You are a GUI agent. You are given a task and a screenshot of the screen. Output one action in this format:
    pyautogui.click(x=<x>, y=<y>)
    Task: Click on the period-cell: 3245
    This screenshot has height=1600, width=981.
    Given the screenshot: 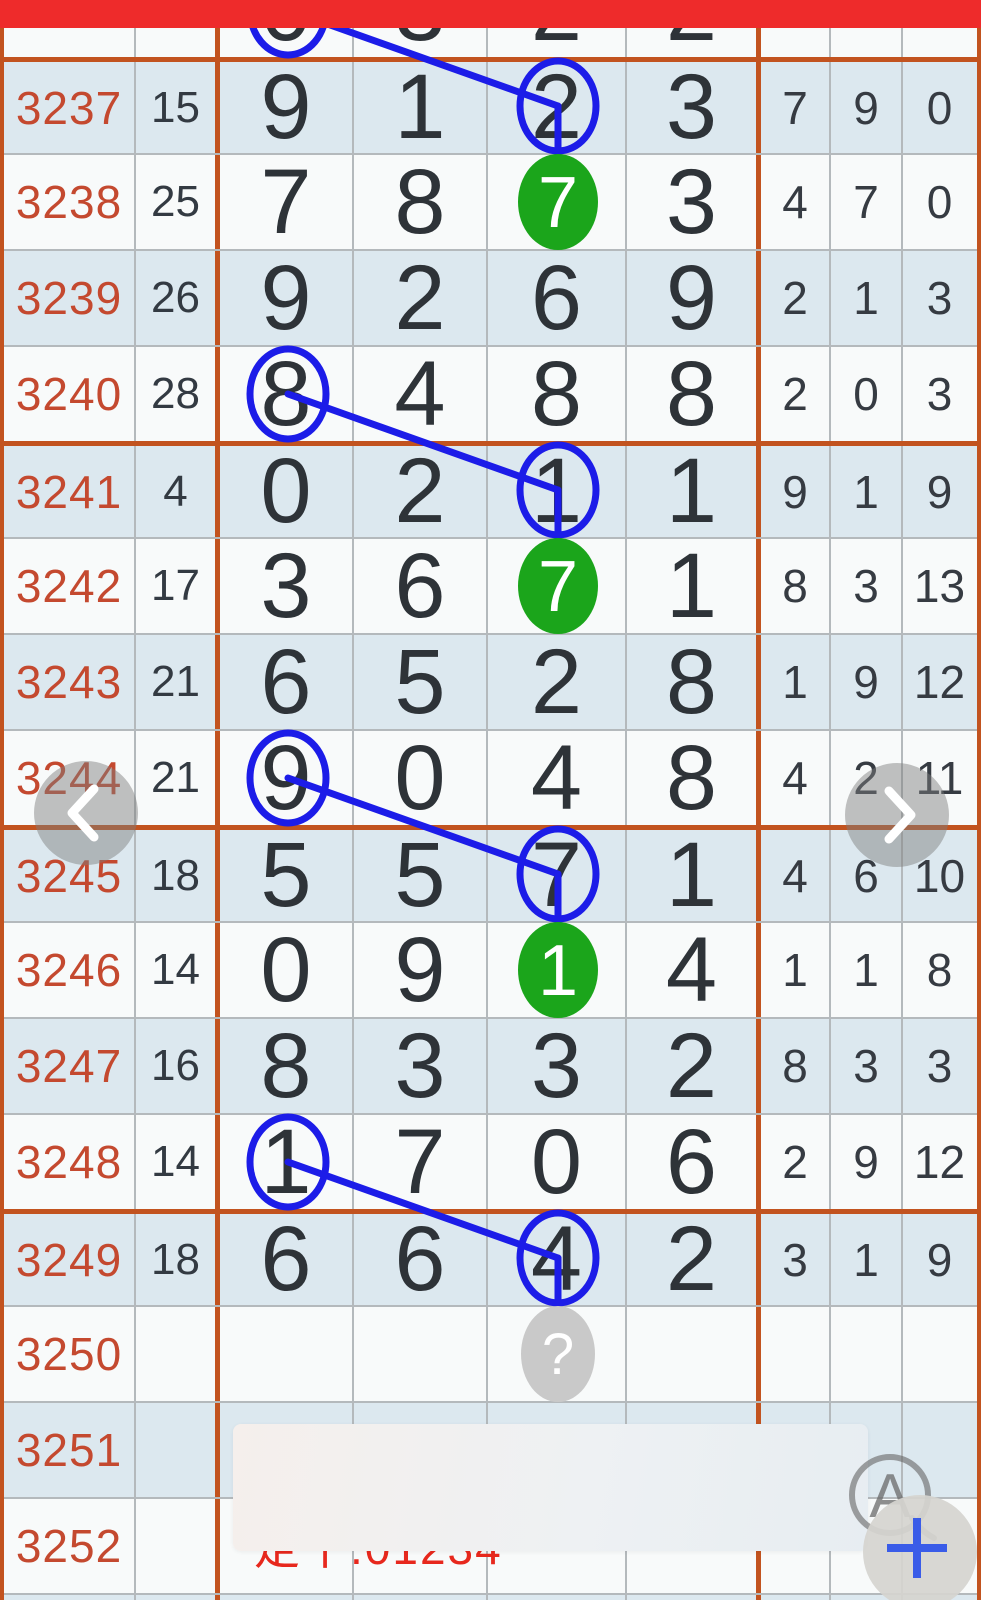 What is the action you would take?
    pyautogui.click(x=70, y=875)
    